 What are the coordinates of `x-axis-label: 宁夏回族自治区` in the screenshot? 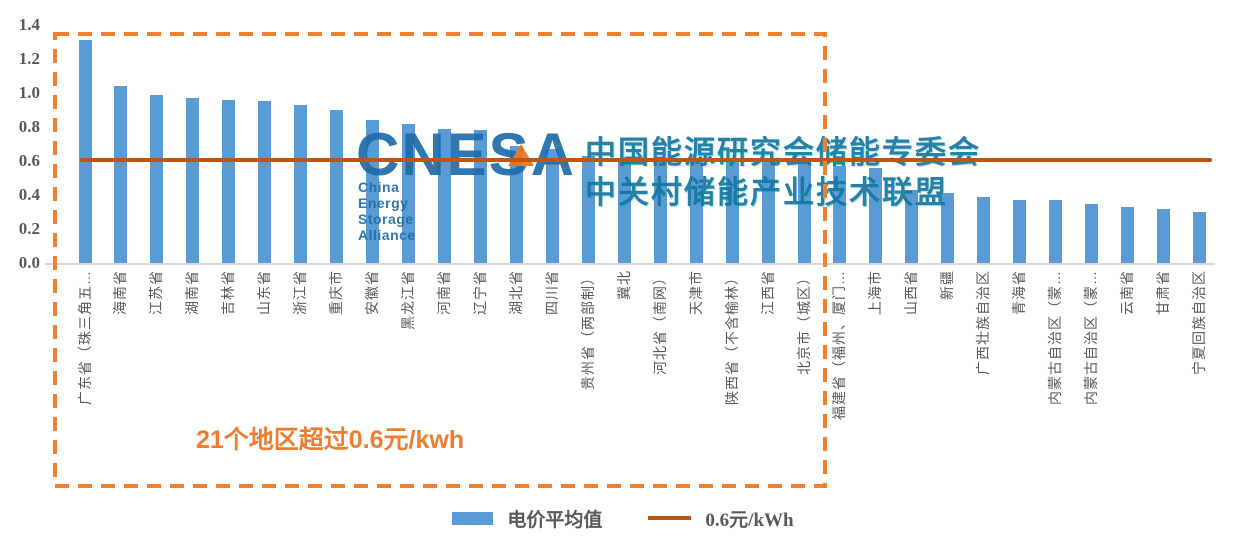 It's located at (1199, 322).